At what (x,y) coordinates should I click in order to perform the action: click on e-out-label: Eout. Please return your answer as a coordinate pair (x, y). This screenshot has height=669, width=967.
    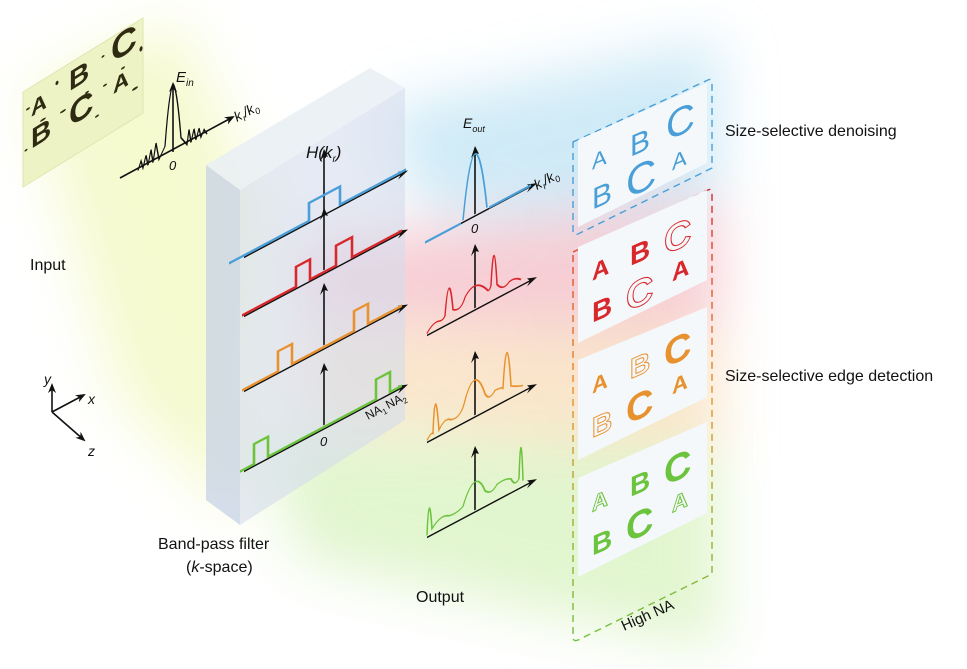
    Looking at the image, I should click on (474, 124).